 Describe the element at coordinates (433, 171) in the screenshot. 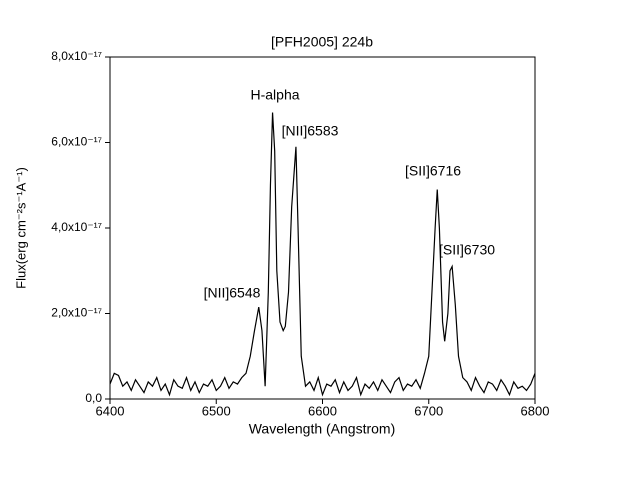

I see `line-annotation: [SII]6716` at that location.